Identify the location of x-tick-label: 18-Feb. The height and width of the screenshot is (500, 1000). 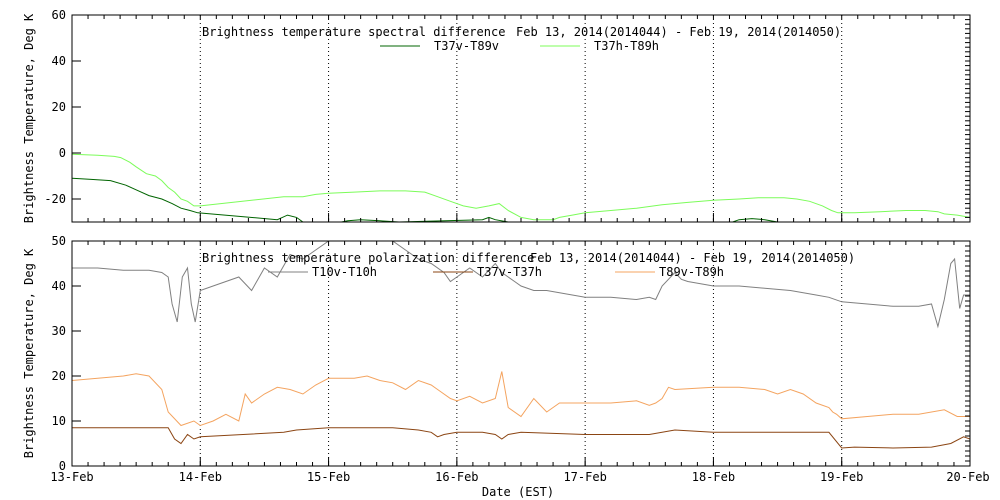
(713, 477).